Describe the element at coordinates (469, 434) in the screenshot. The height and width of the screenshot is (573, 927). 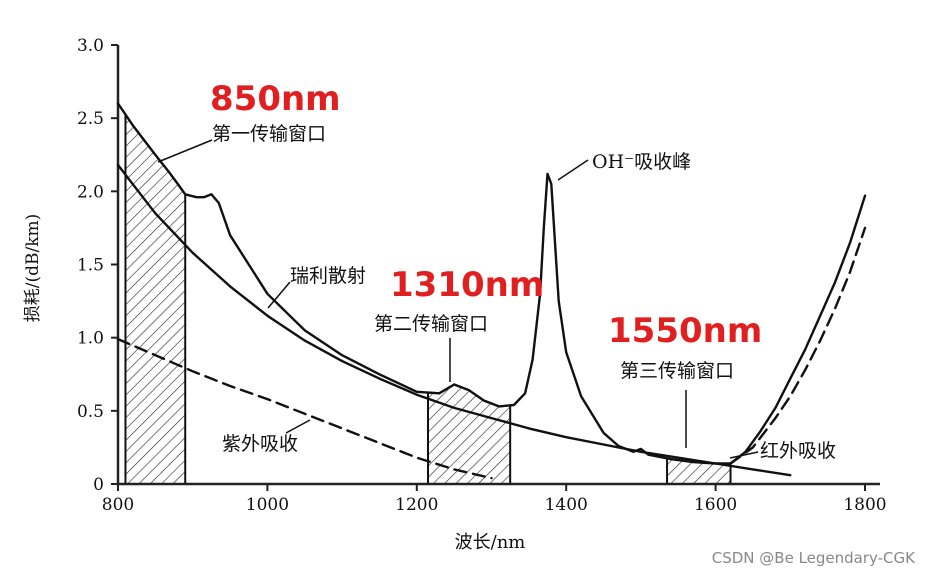
I see `window-2-region` at that location.